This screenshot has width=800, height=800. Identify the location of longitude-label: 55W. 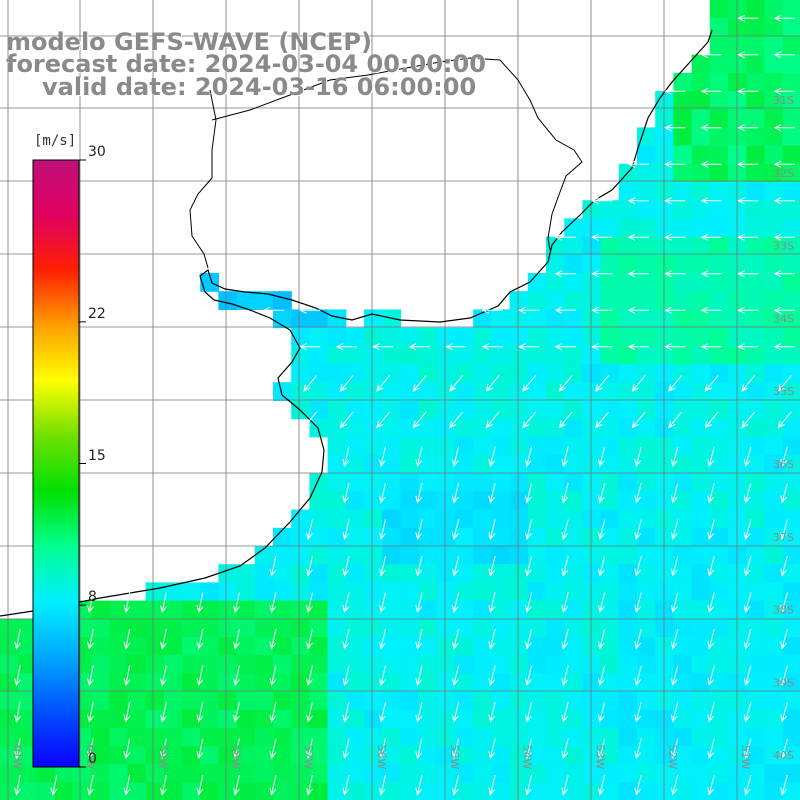
(454, 757).